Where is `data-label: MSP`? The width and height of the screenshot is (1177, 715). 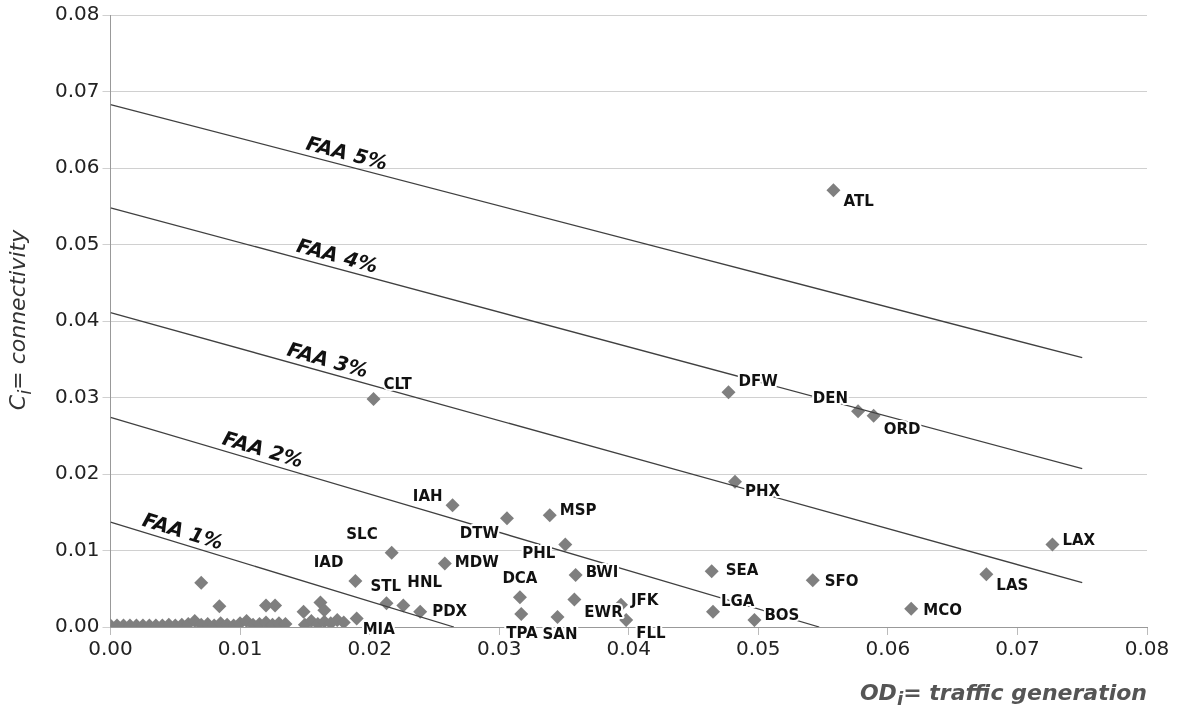 data-label: MSP is located at coordinates (578, 510).